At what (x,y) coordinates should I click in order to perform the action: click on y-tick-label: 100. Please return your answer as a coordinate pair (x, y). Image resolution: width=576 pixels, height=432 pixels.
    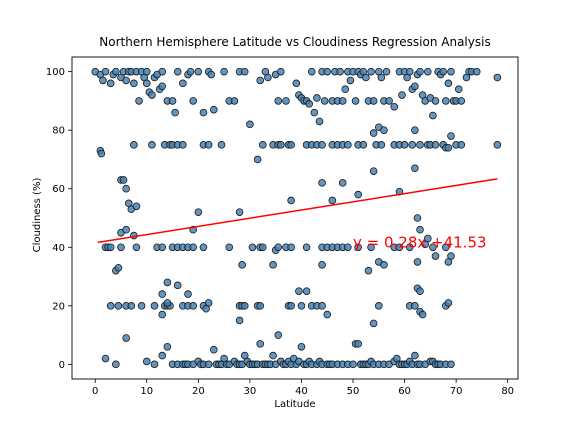
    Looking at the image, I should click on (55, 72).